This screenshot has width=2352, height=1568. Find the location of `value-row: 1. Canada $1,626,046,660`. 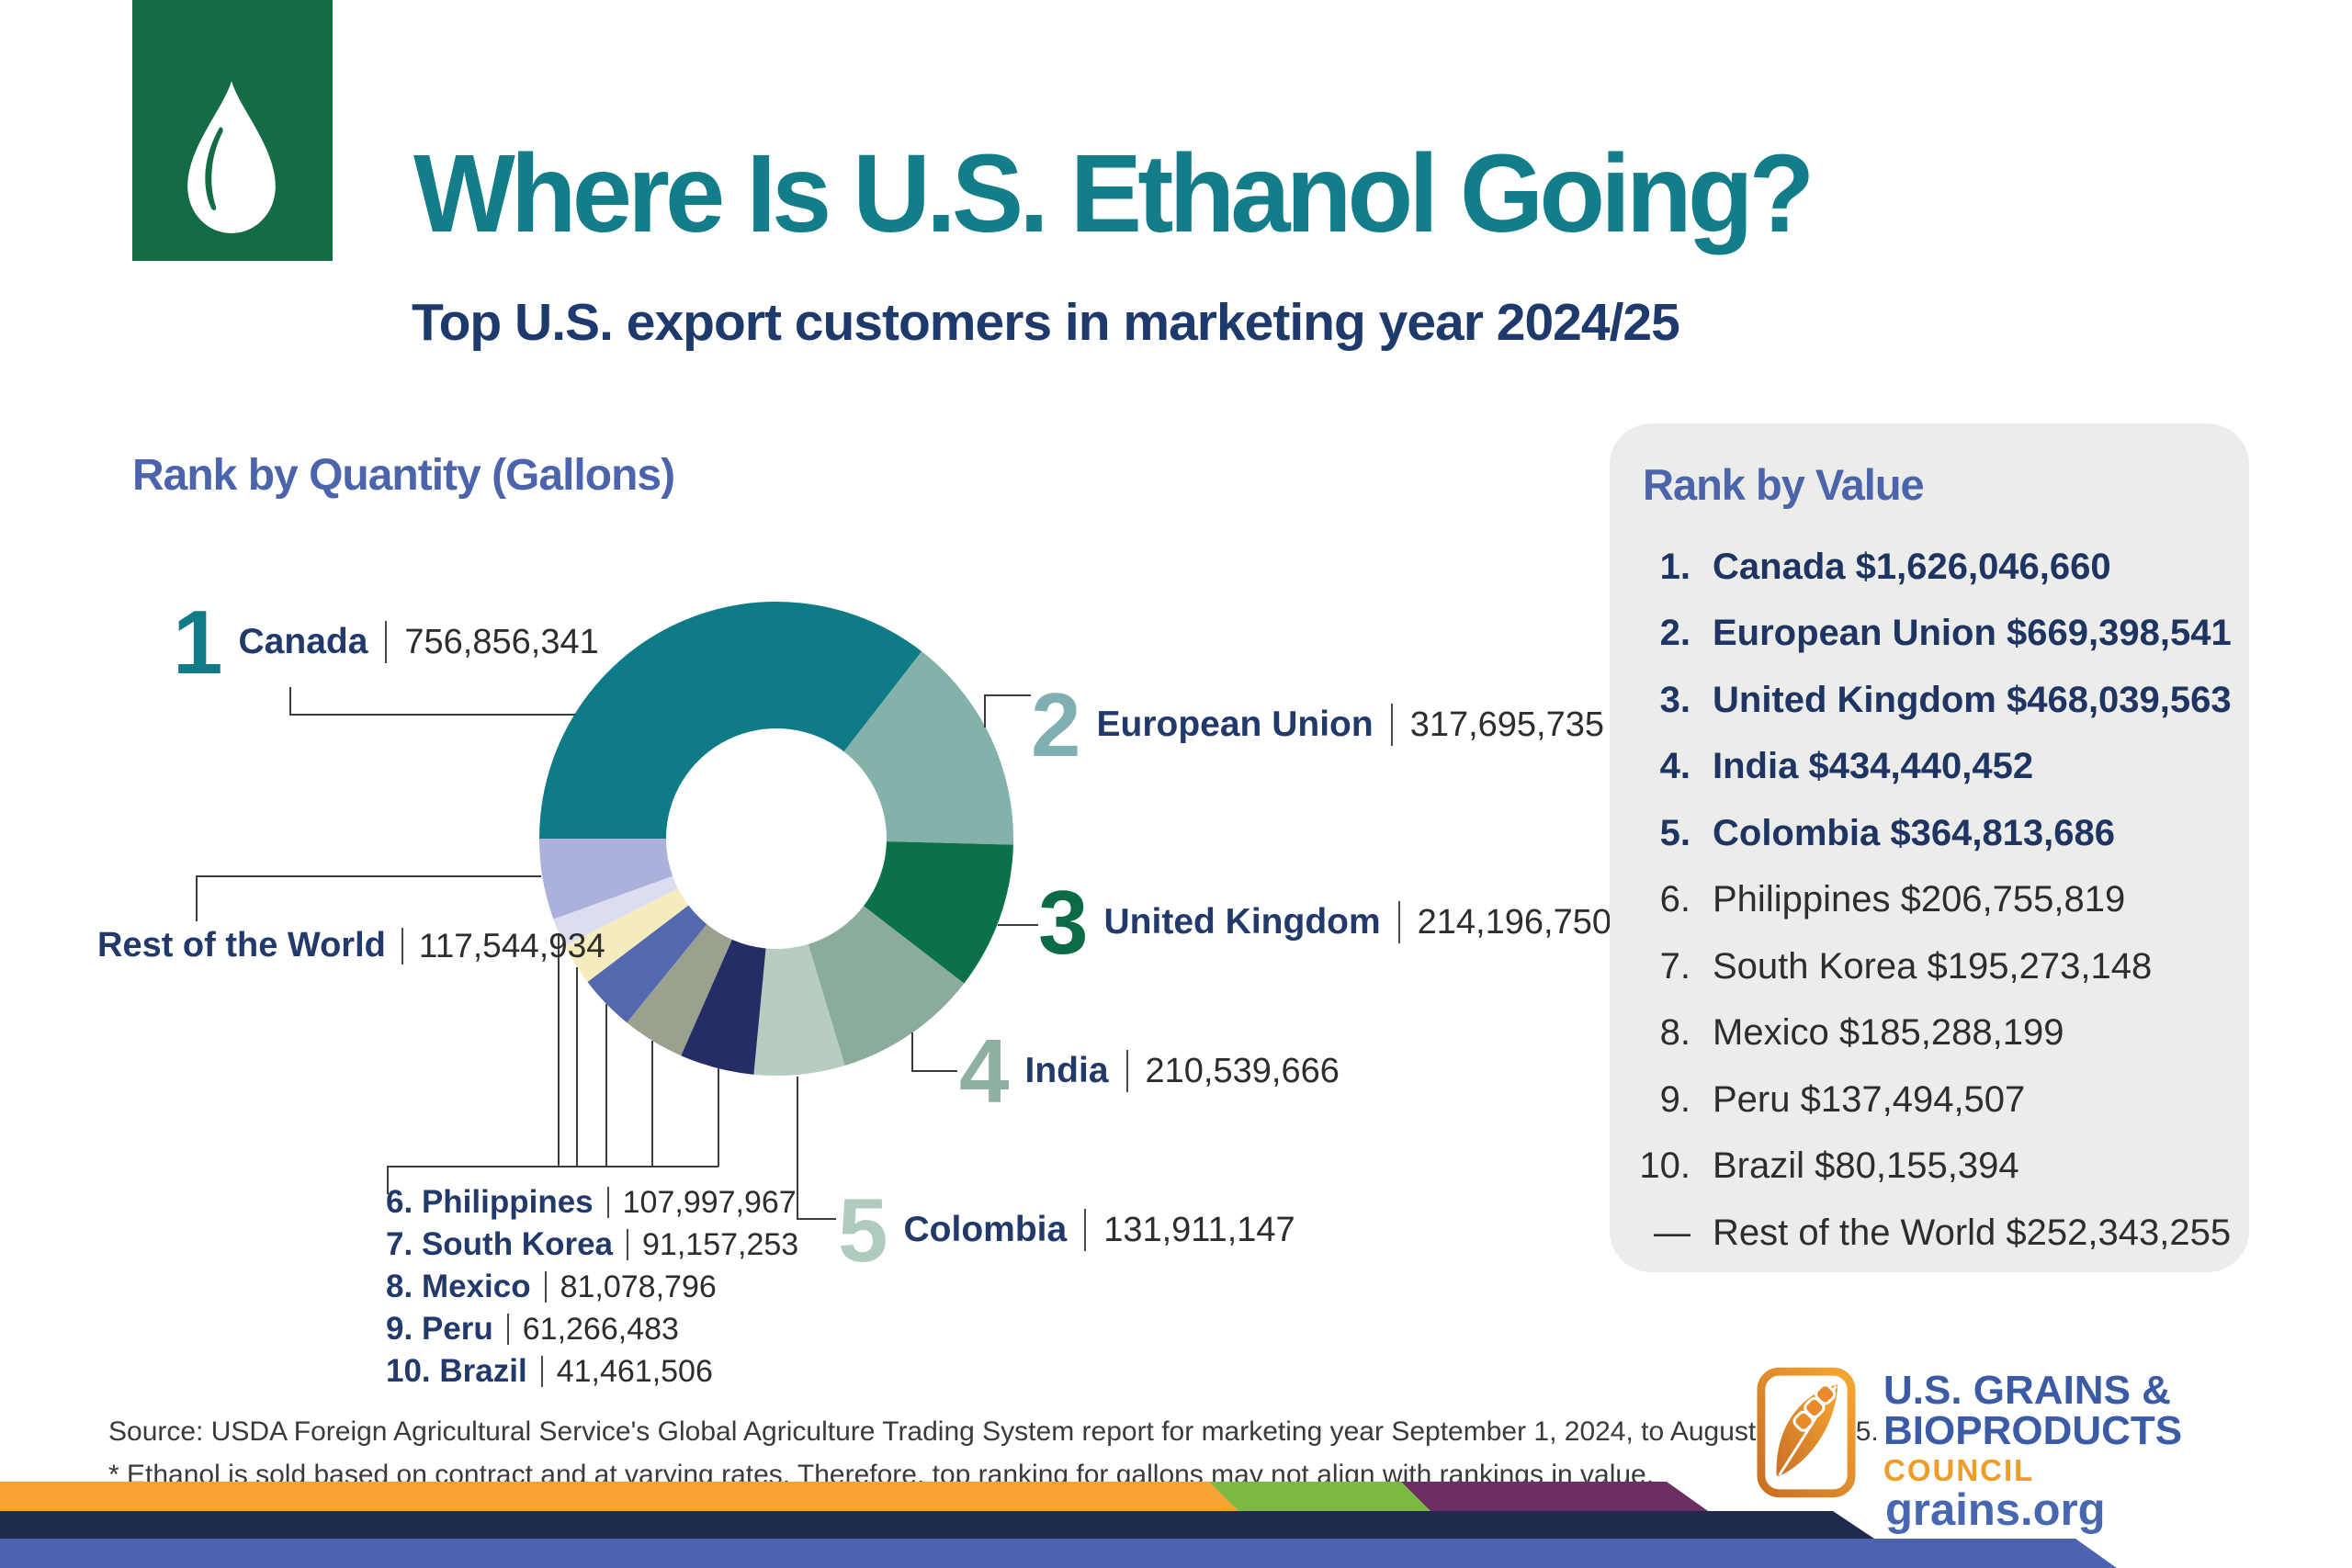

value-row: 1. Canada $1,626,046,660 is located at coordinates (1885, 567).